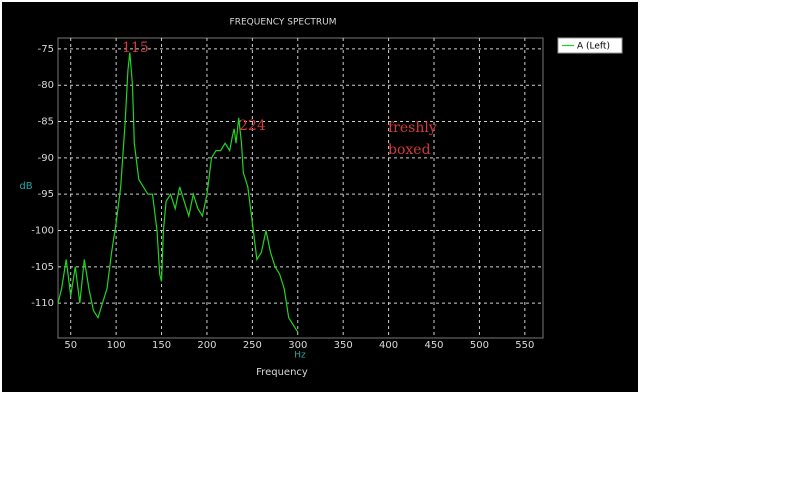 The image size is (800, 493). What do you see at coordinates (116, 345) in the screenshot?
I see `x-tick-label: 100` at bounding box center [116, 345].